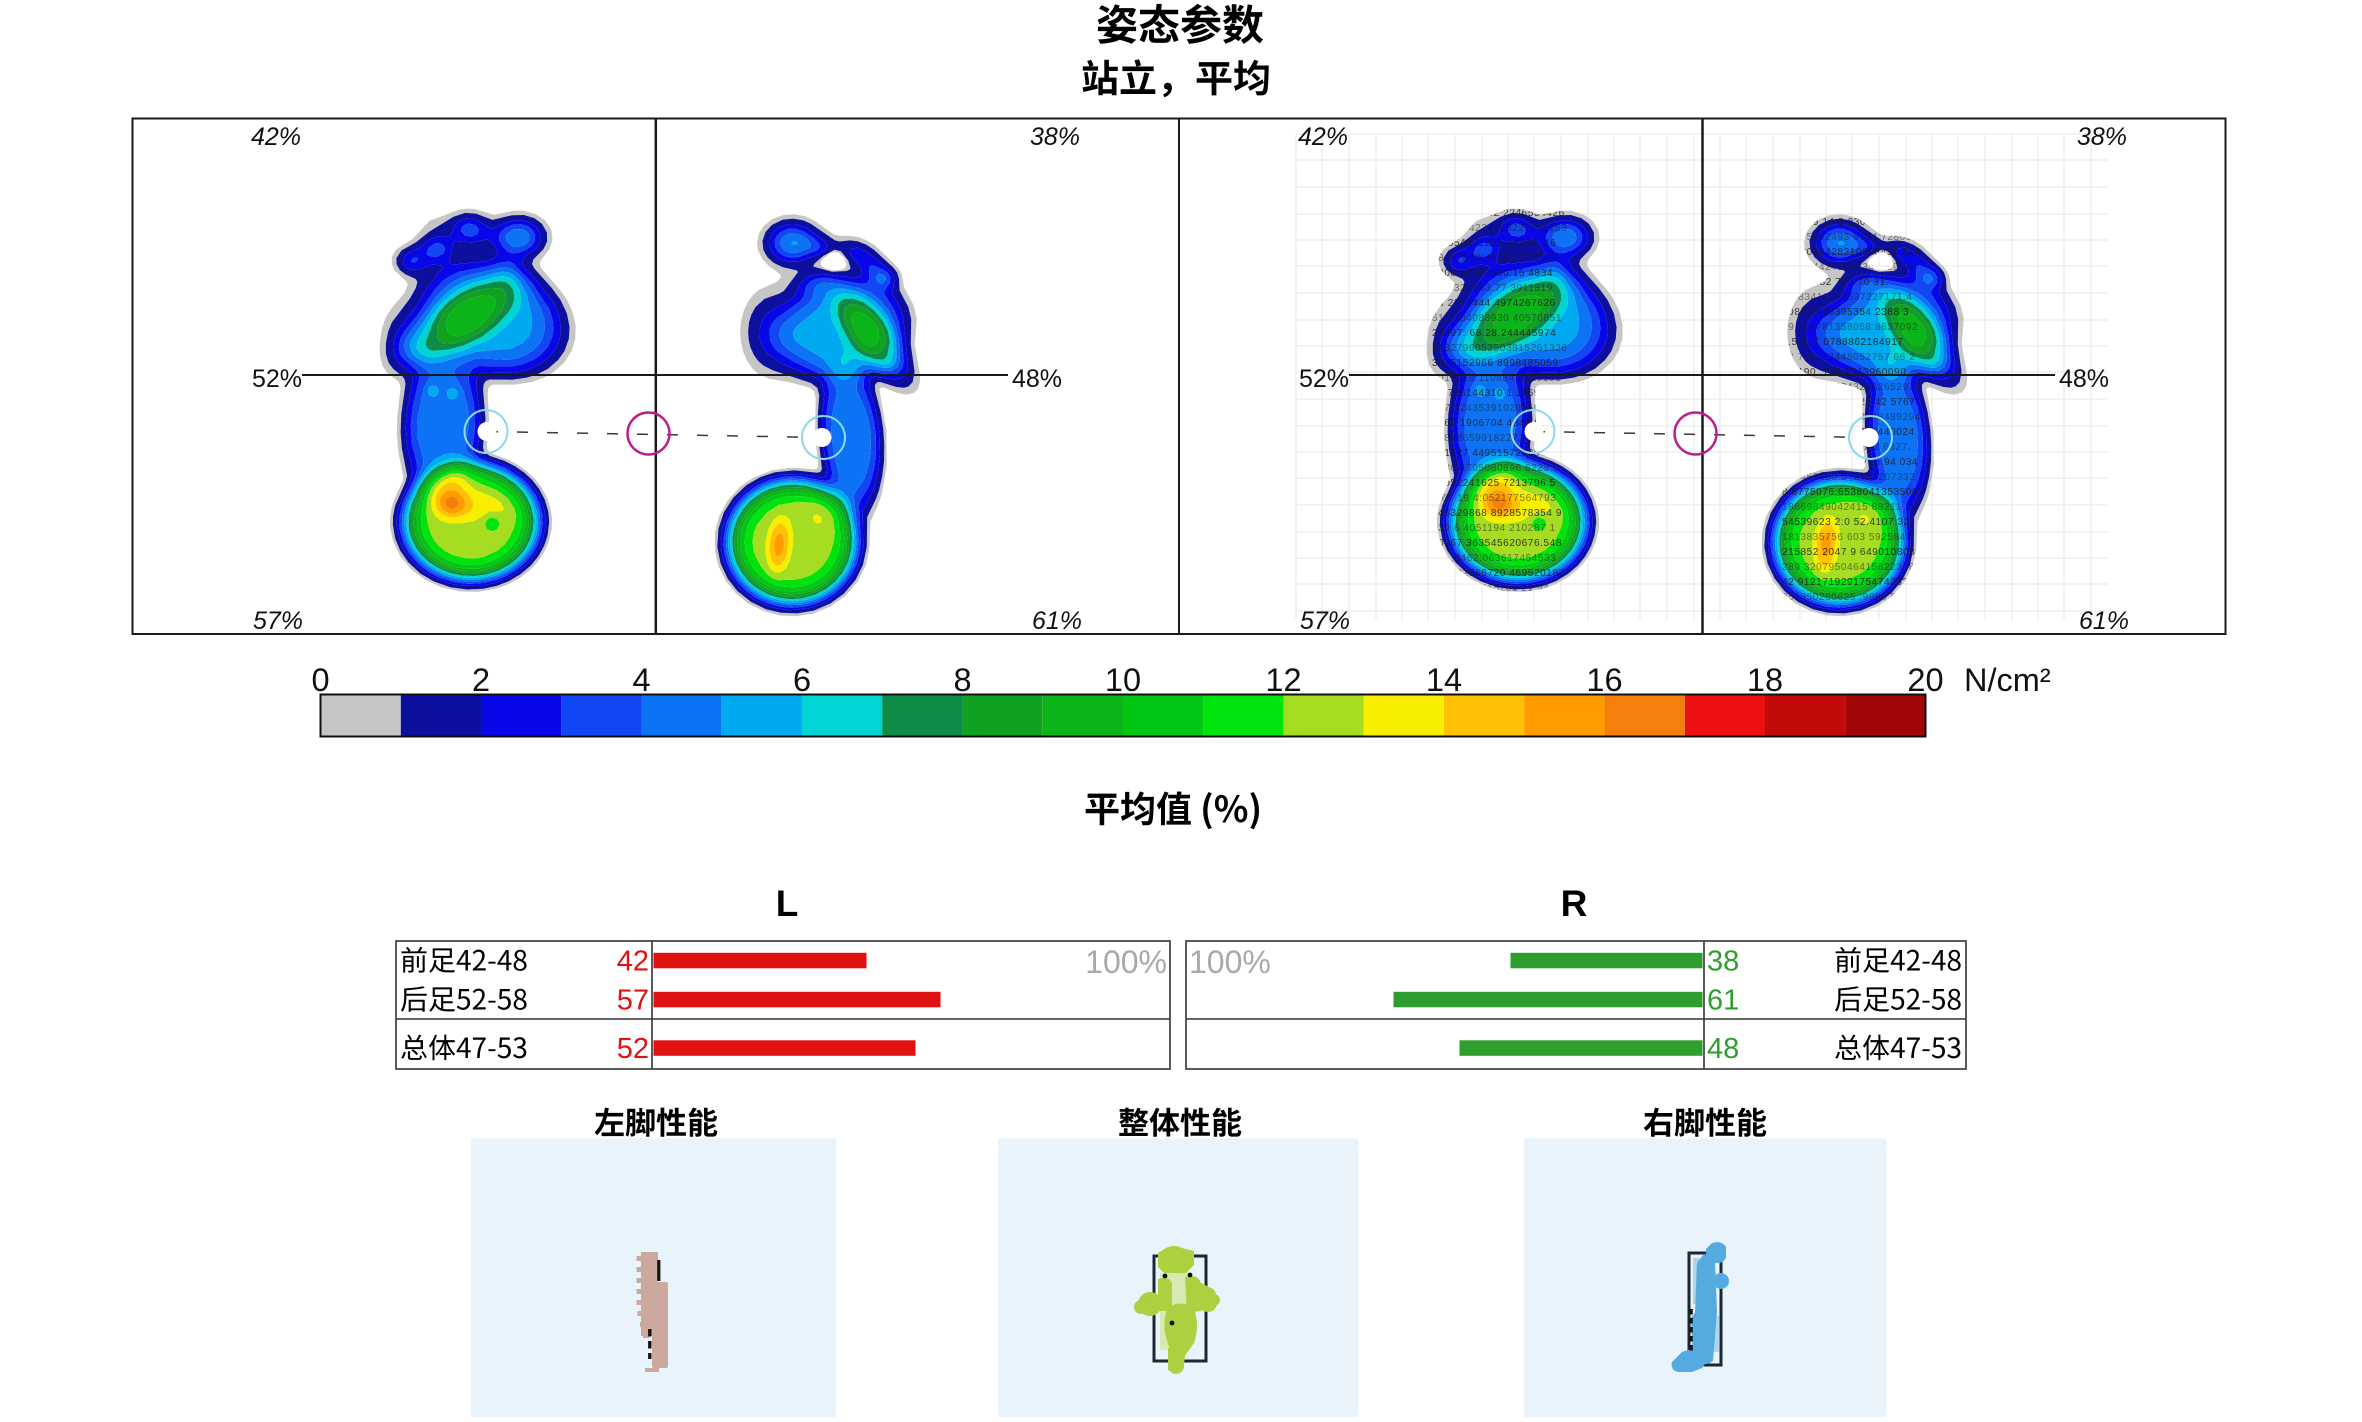 This screenshot has height=1422, width=2362. What do you see at coordinates (1495, 423) in the screenshot?
I see `svg-text: 4963 1906704 4844 9971` at bounding box center [1495, 423].